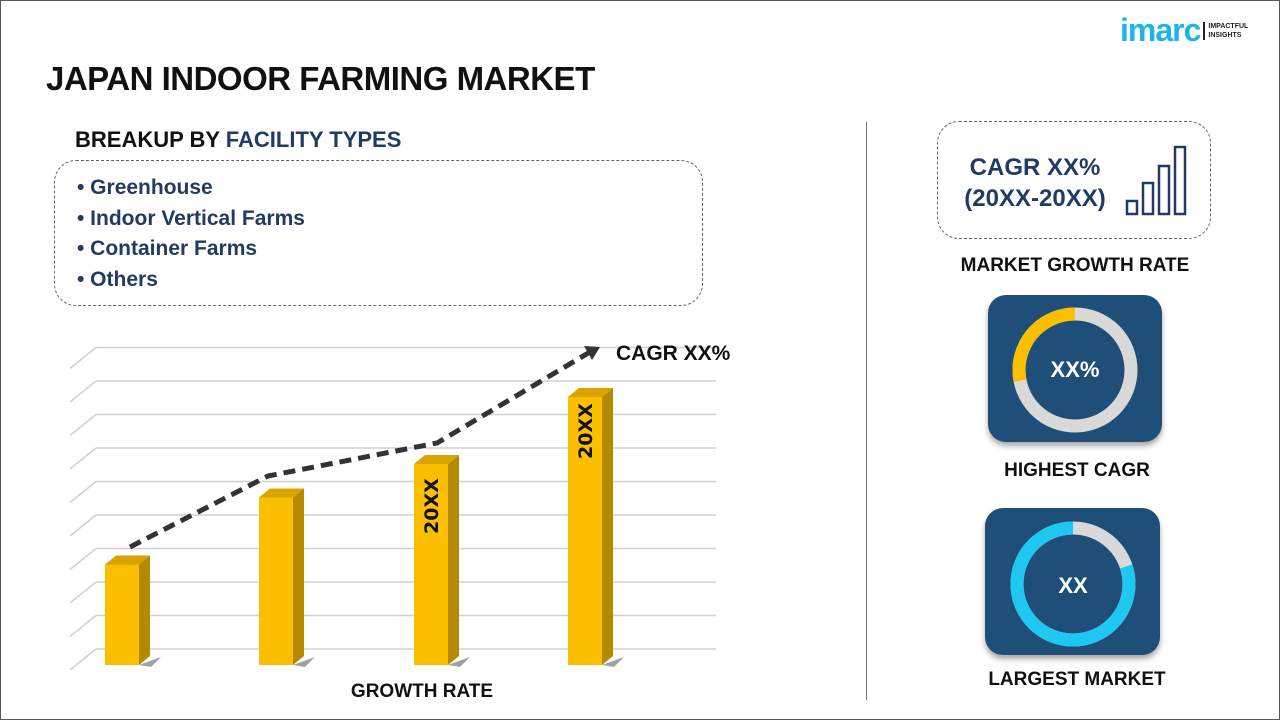  I want to click on logo-word: imarc, so click(1160, 30).